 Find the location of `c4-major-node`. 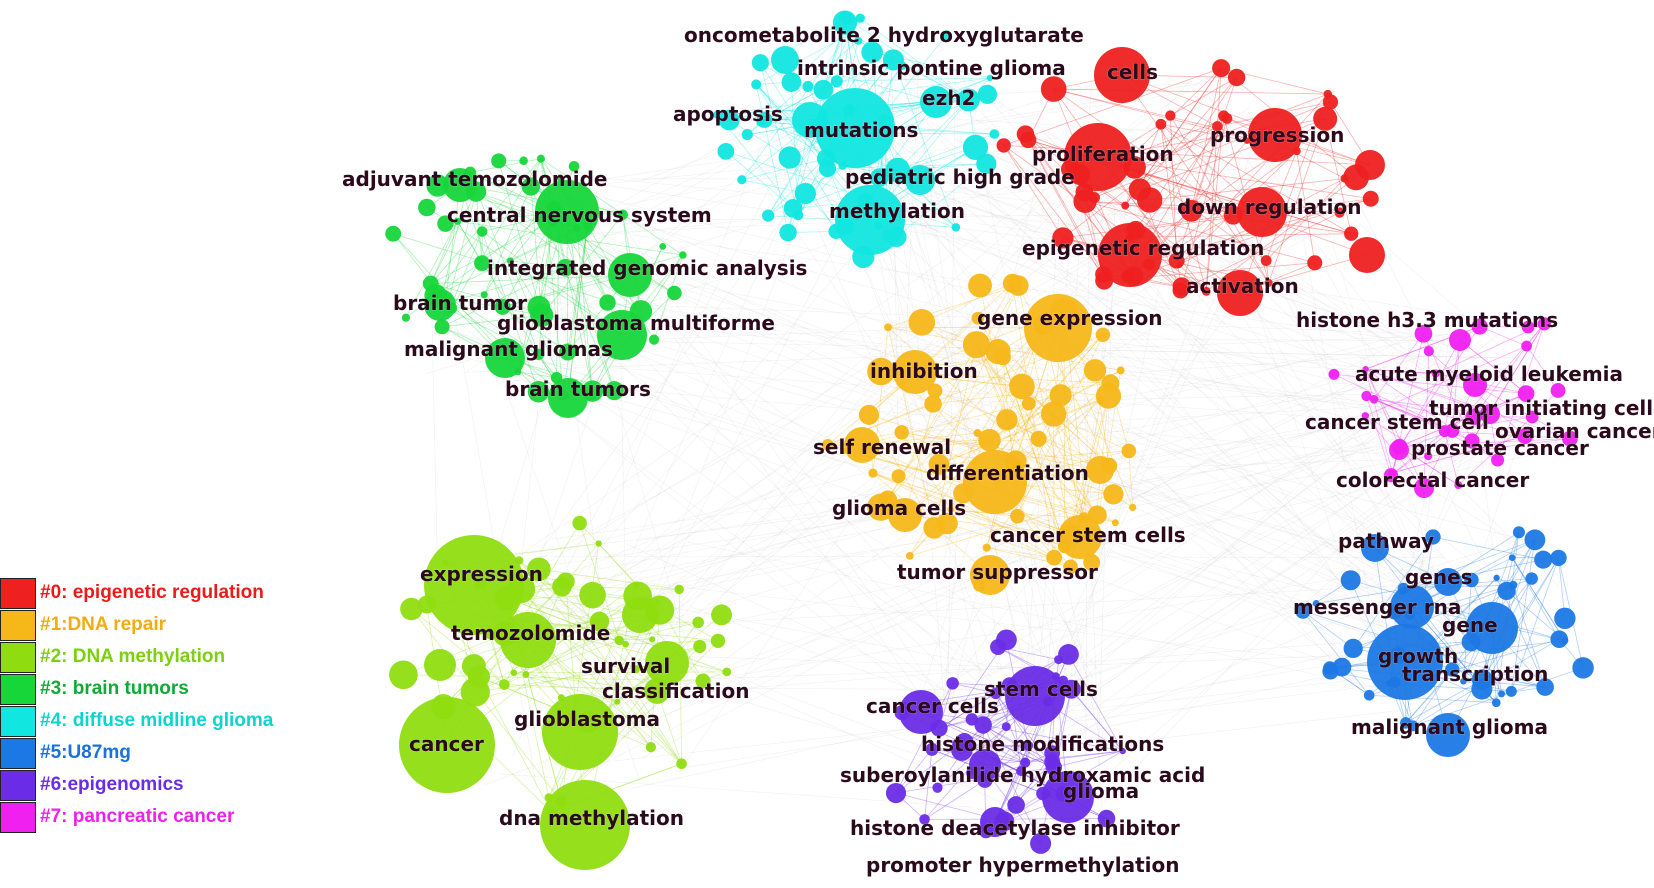

c4-major-node is located at coordinates (920, 180).